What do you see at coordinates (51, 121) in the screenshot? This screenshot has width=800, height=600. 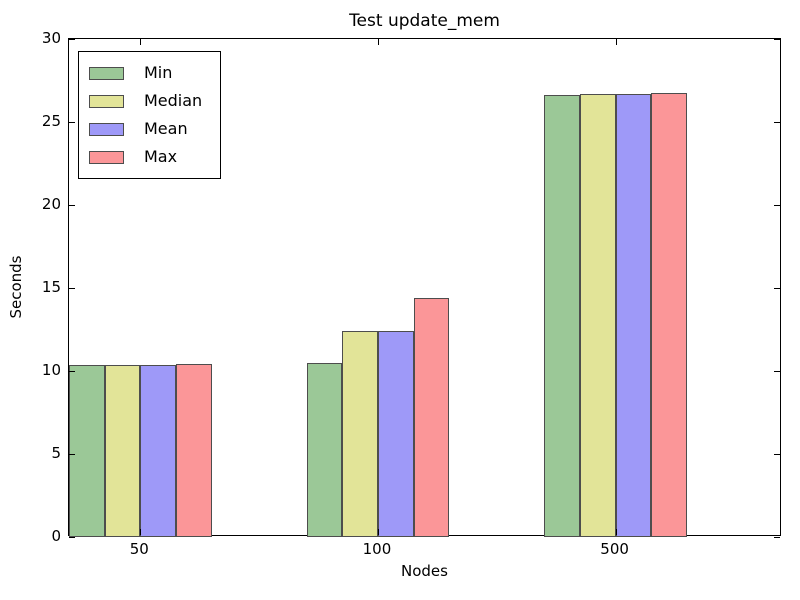 I see `y-tick-label: 25` at bounding box center [51, 121].